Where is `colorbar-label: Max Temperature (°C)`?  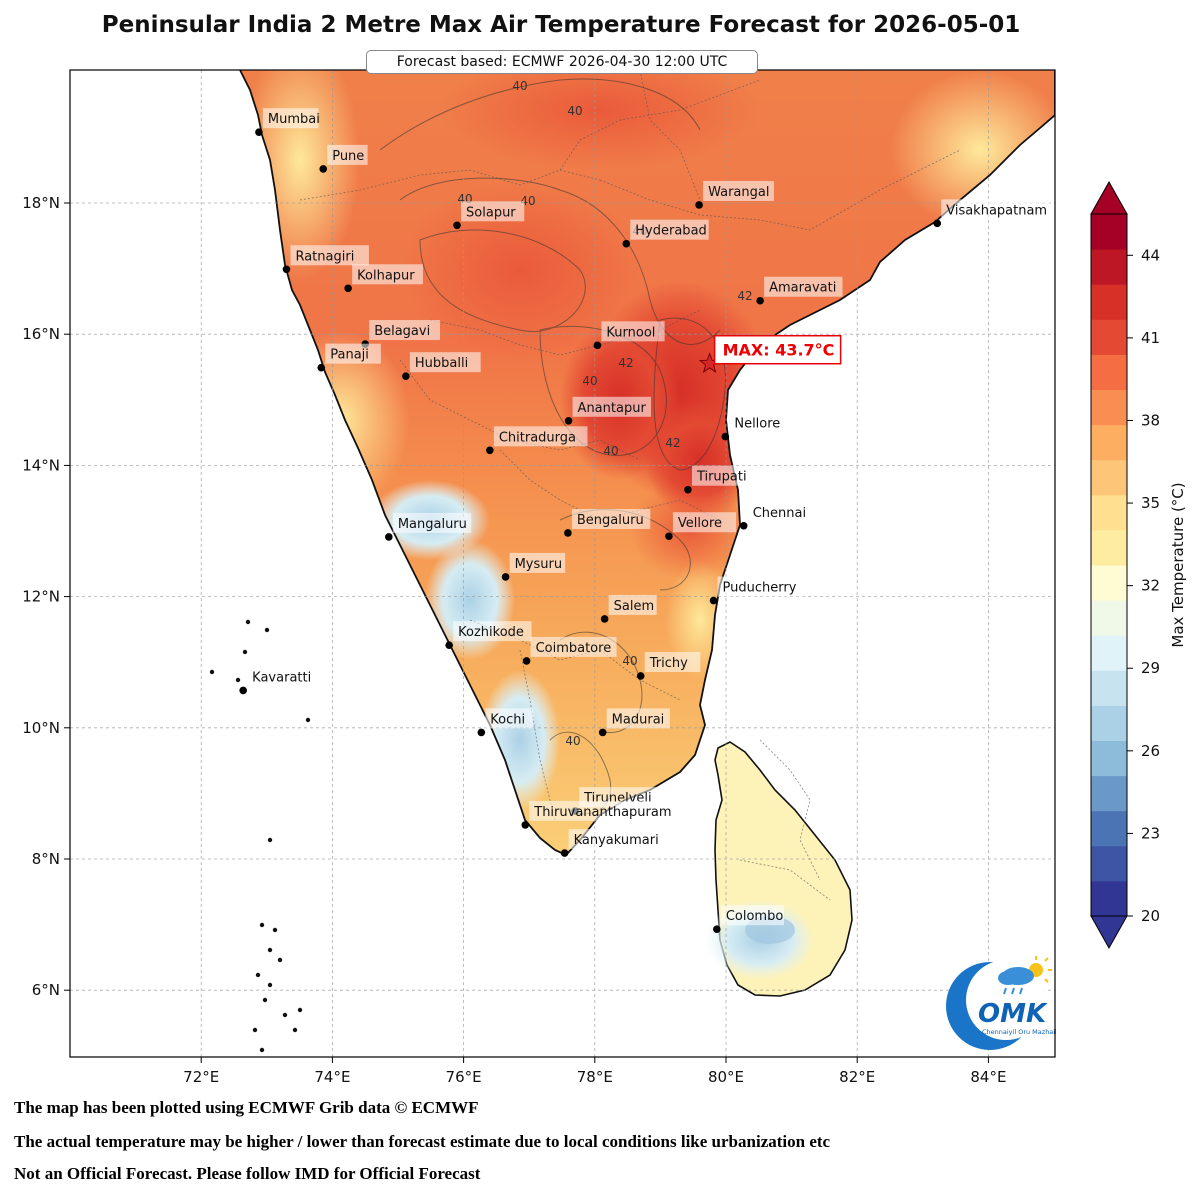 colorbar-label: Max Temperature (°C) is located at coordinates (1178, 564).